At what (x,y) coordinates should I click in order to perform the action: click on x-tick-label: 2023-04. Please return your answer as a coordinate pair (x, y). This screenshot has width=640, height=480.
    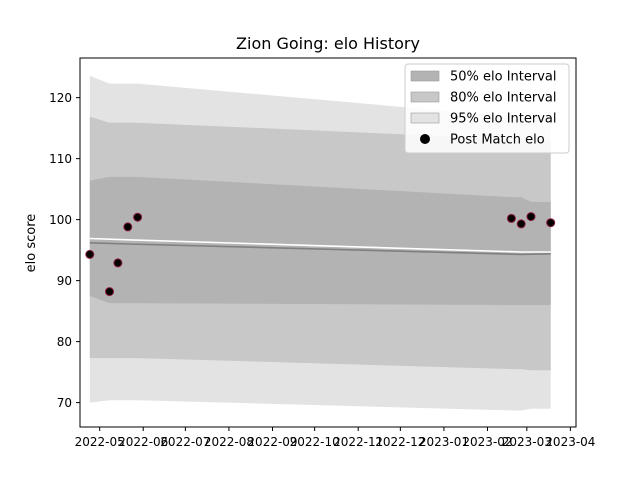
    Looking at the image, I should click on (570, 442).